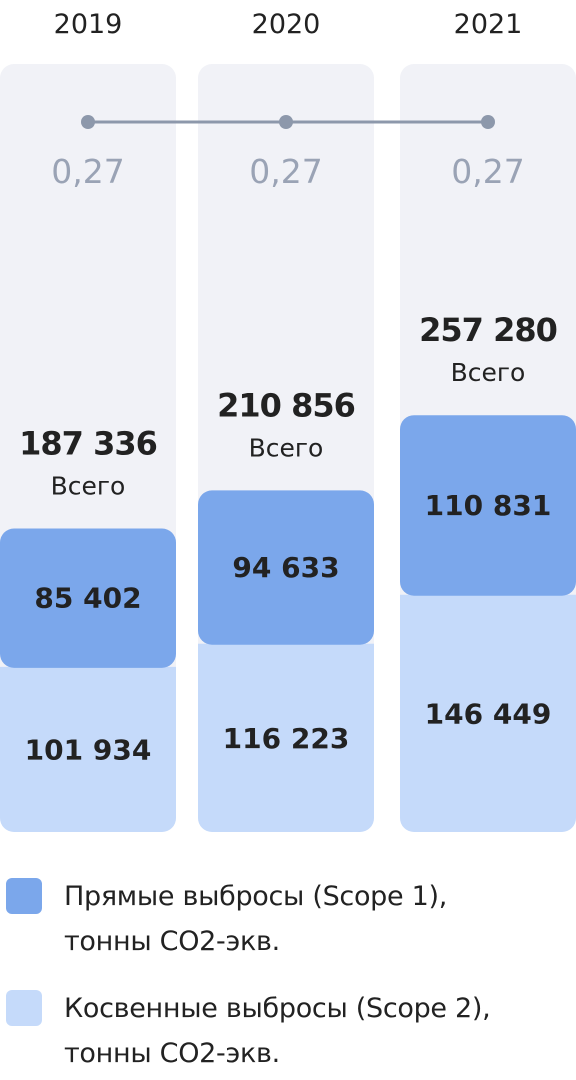 This screenshot has height=1080, width=576. I want to click on bar-scope1-value: 85 402, so click(87, 598).